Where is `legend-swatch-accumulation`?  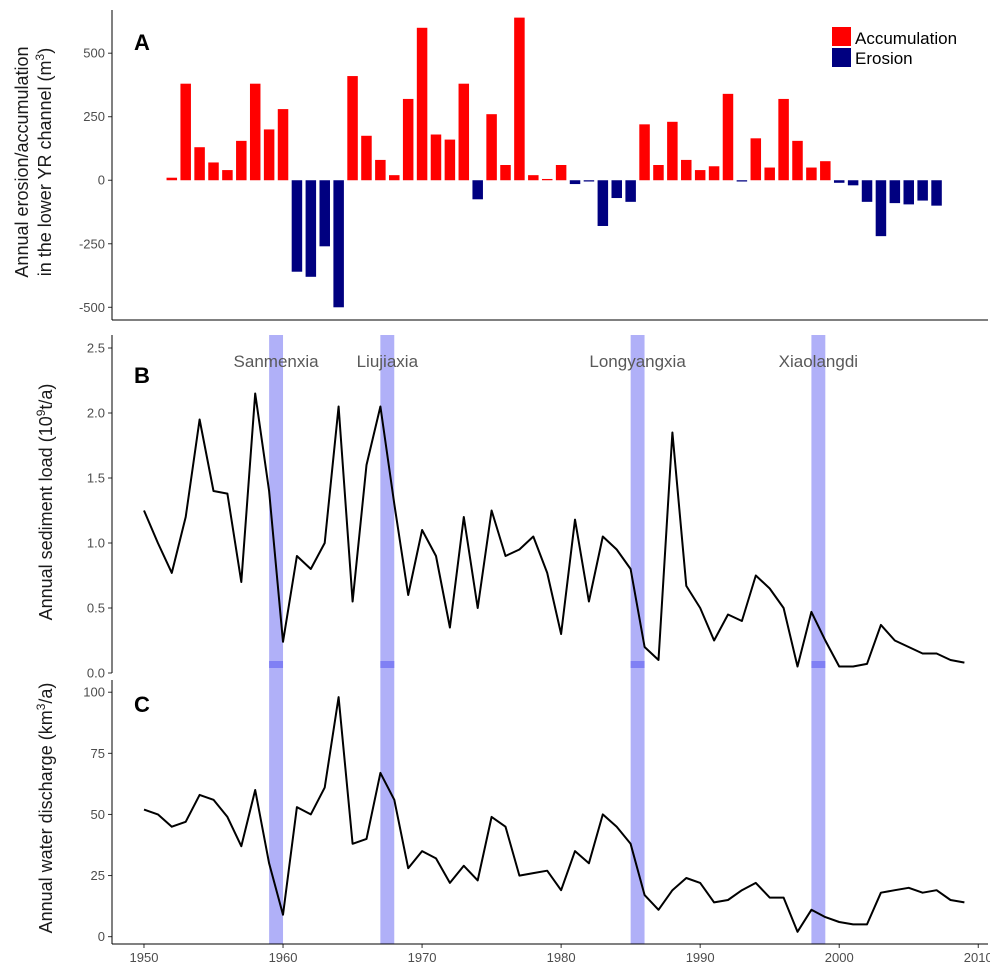 legend-swatch-accumulation is located at coordinates (841, 36).